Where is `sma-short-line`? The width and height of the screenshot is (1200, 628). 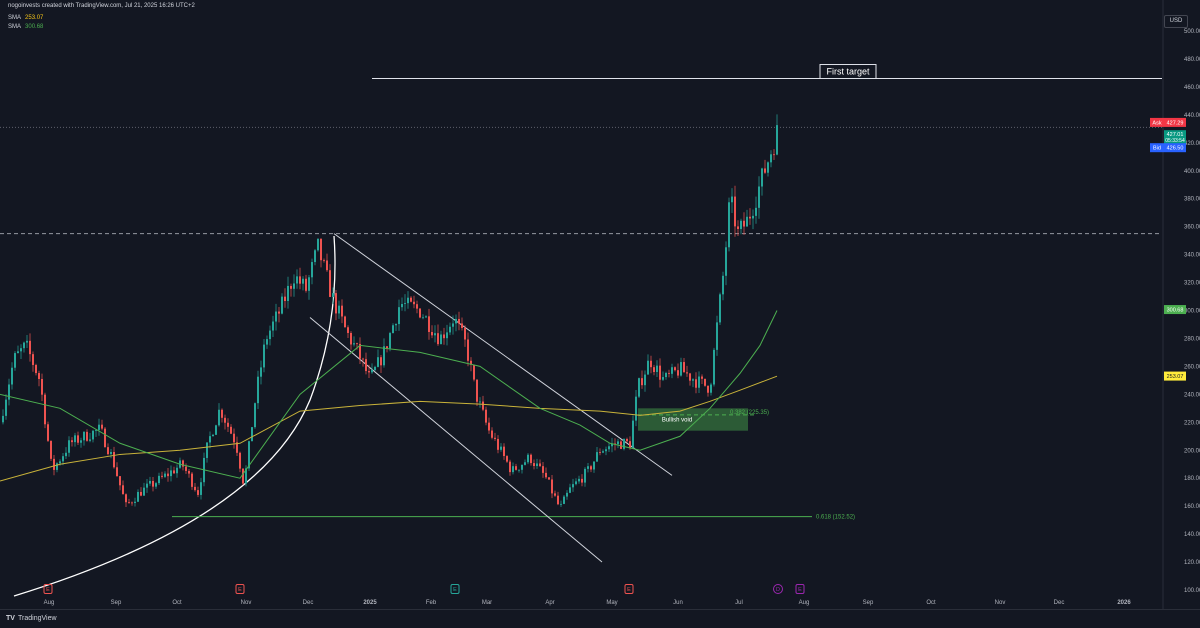
sma-short-line is located at coordinates (389, 428).